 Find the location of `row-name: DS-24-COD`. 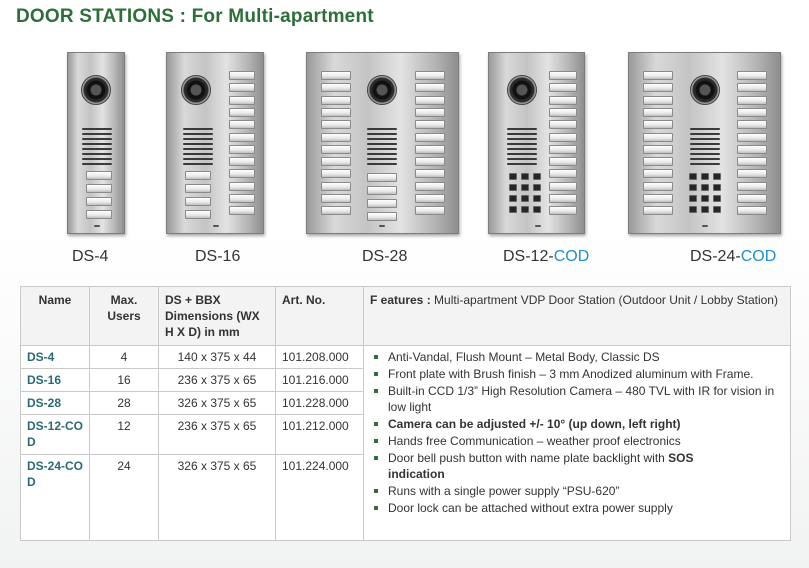

row-name: DS-24-COD is located at coordinates (55, 497).